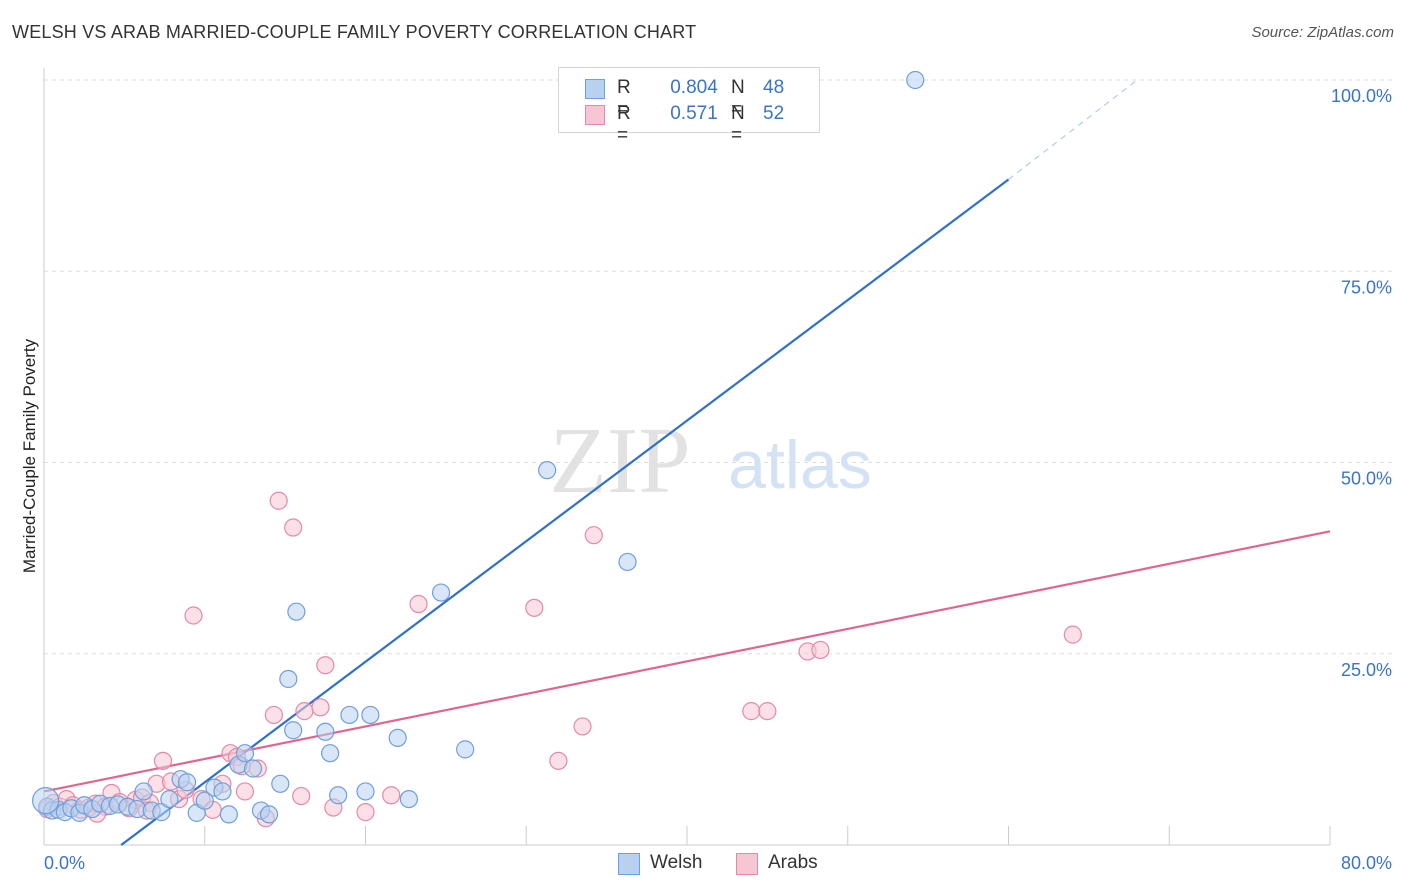  Describe the element at coordinates (694, 113) in the screenshot. I see `arabs-r-value: 0.571` at that location.